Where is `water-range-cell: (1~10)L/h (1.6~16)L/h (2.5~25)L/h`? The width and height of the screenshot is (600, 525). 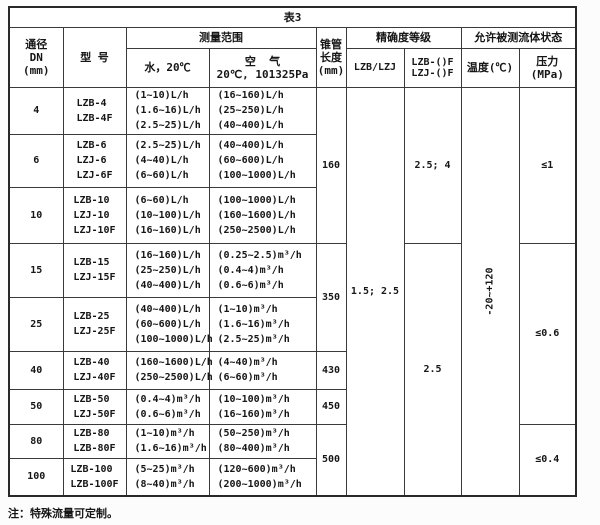
water-range-cell: (1~10)L/h (1.6~16)L/h (2.5~25)L/h is located at coordinates (167, 110).